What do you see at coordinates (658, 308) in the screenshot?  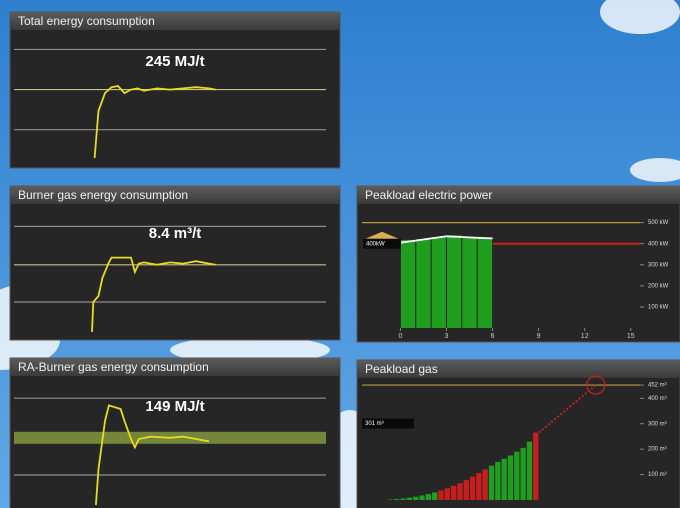 I see `y-tick-label: 100 kW` at bounding box center [658, 308].